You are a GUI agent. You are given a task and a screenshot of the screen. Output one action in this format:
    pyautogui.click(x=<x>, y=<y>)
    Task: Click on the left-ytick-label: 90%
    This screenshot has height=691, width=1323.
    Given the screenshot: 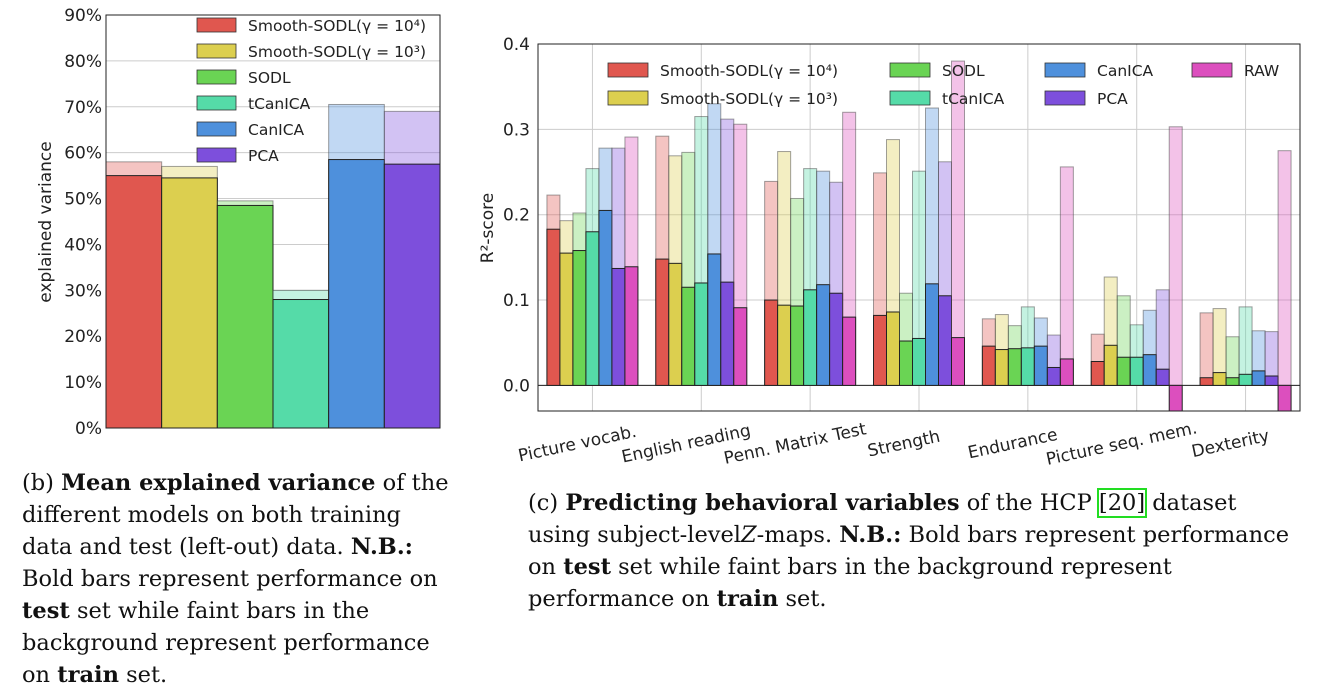 What is the action you would take?
    pyautogui.click(x=83, y=16)
    